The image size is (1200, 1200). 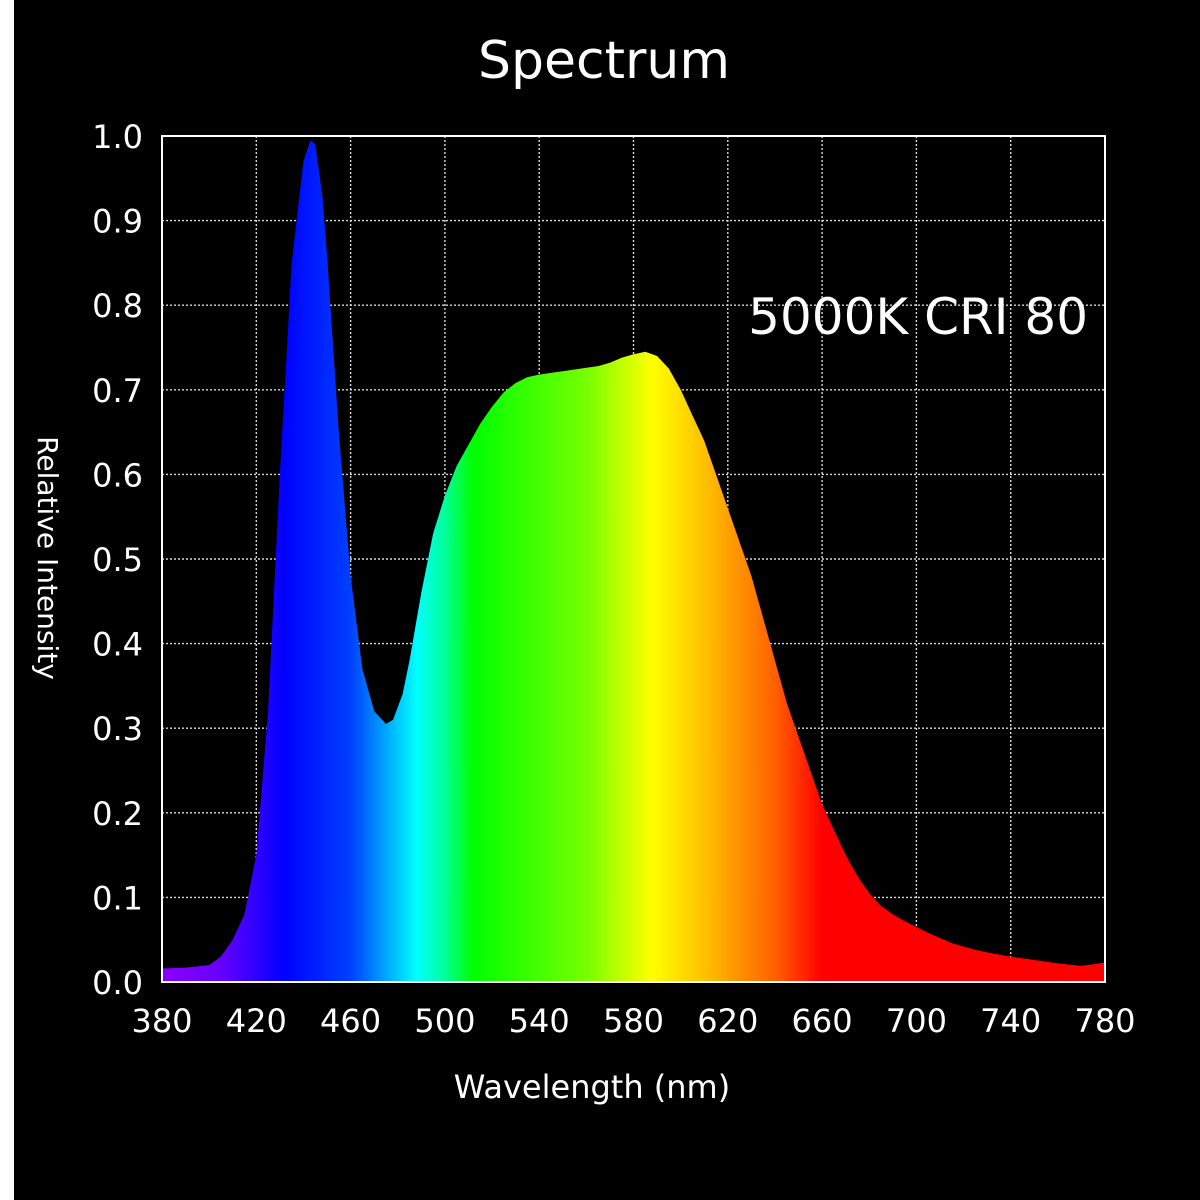 What do you see at coordinates (727, 1021) in the screenshot?
I see `x-tick-label: 620` at bounding box center [727, 1021].